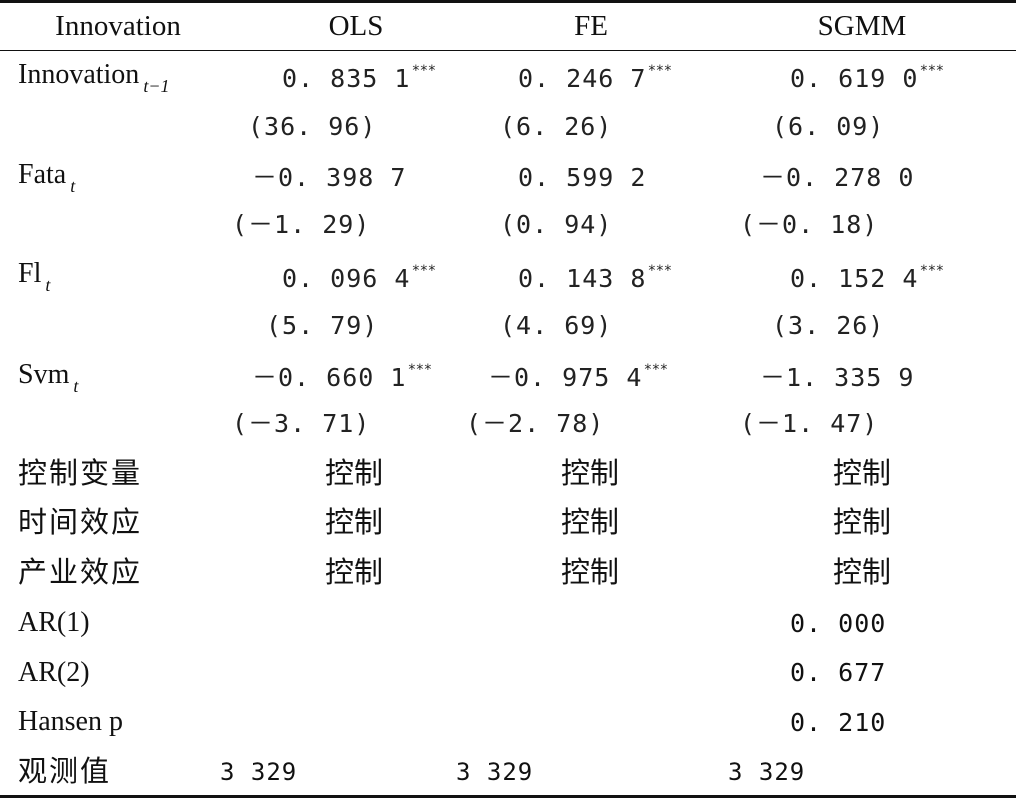 The image size is (1016, 799). I want to click on ar2-value: 0. 677, so click(838, 672).